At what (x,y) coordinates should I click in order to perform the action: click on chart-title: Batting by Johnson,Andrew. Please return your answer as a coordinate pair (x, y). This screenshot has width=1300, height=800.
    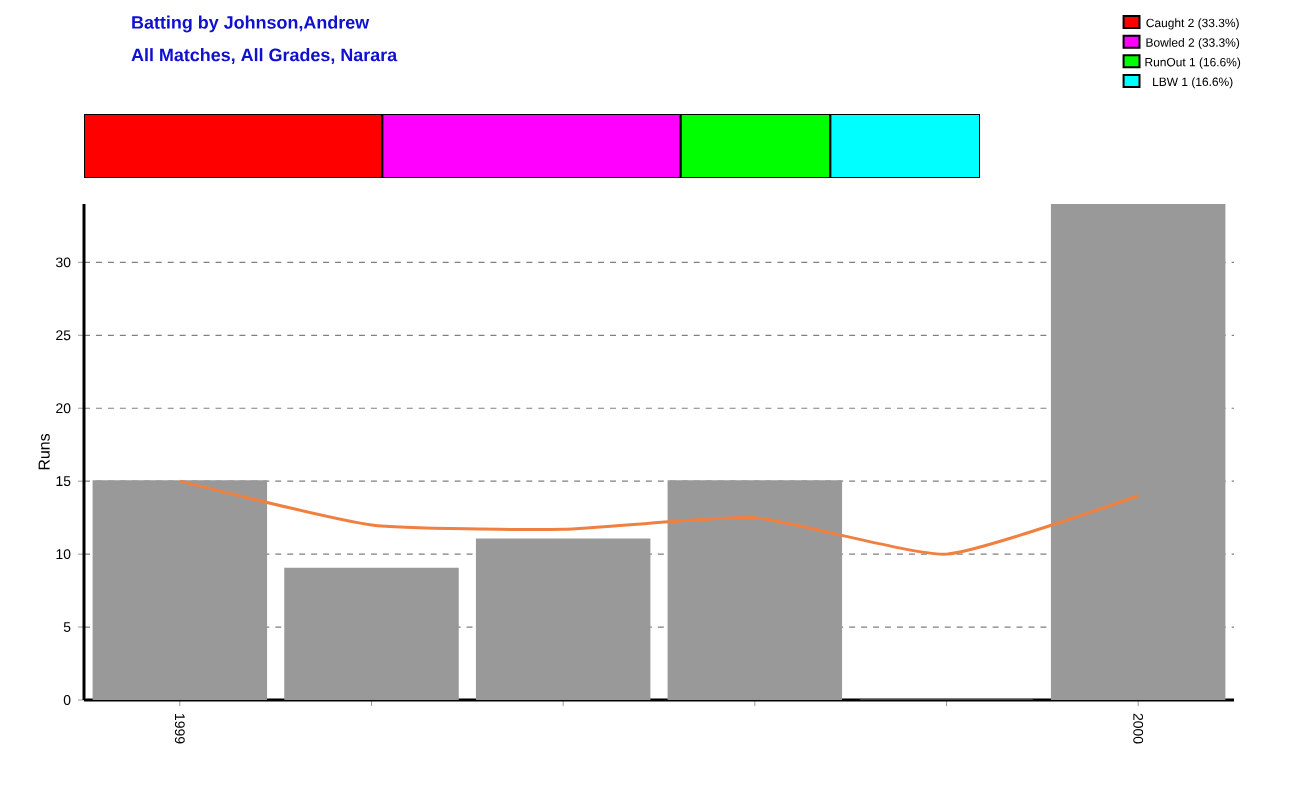
    Looking at the image, I should click on (251, 24).